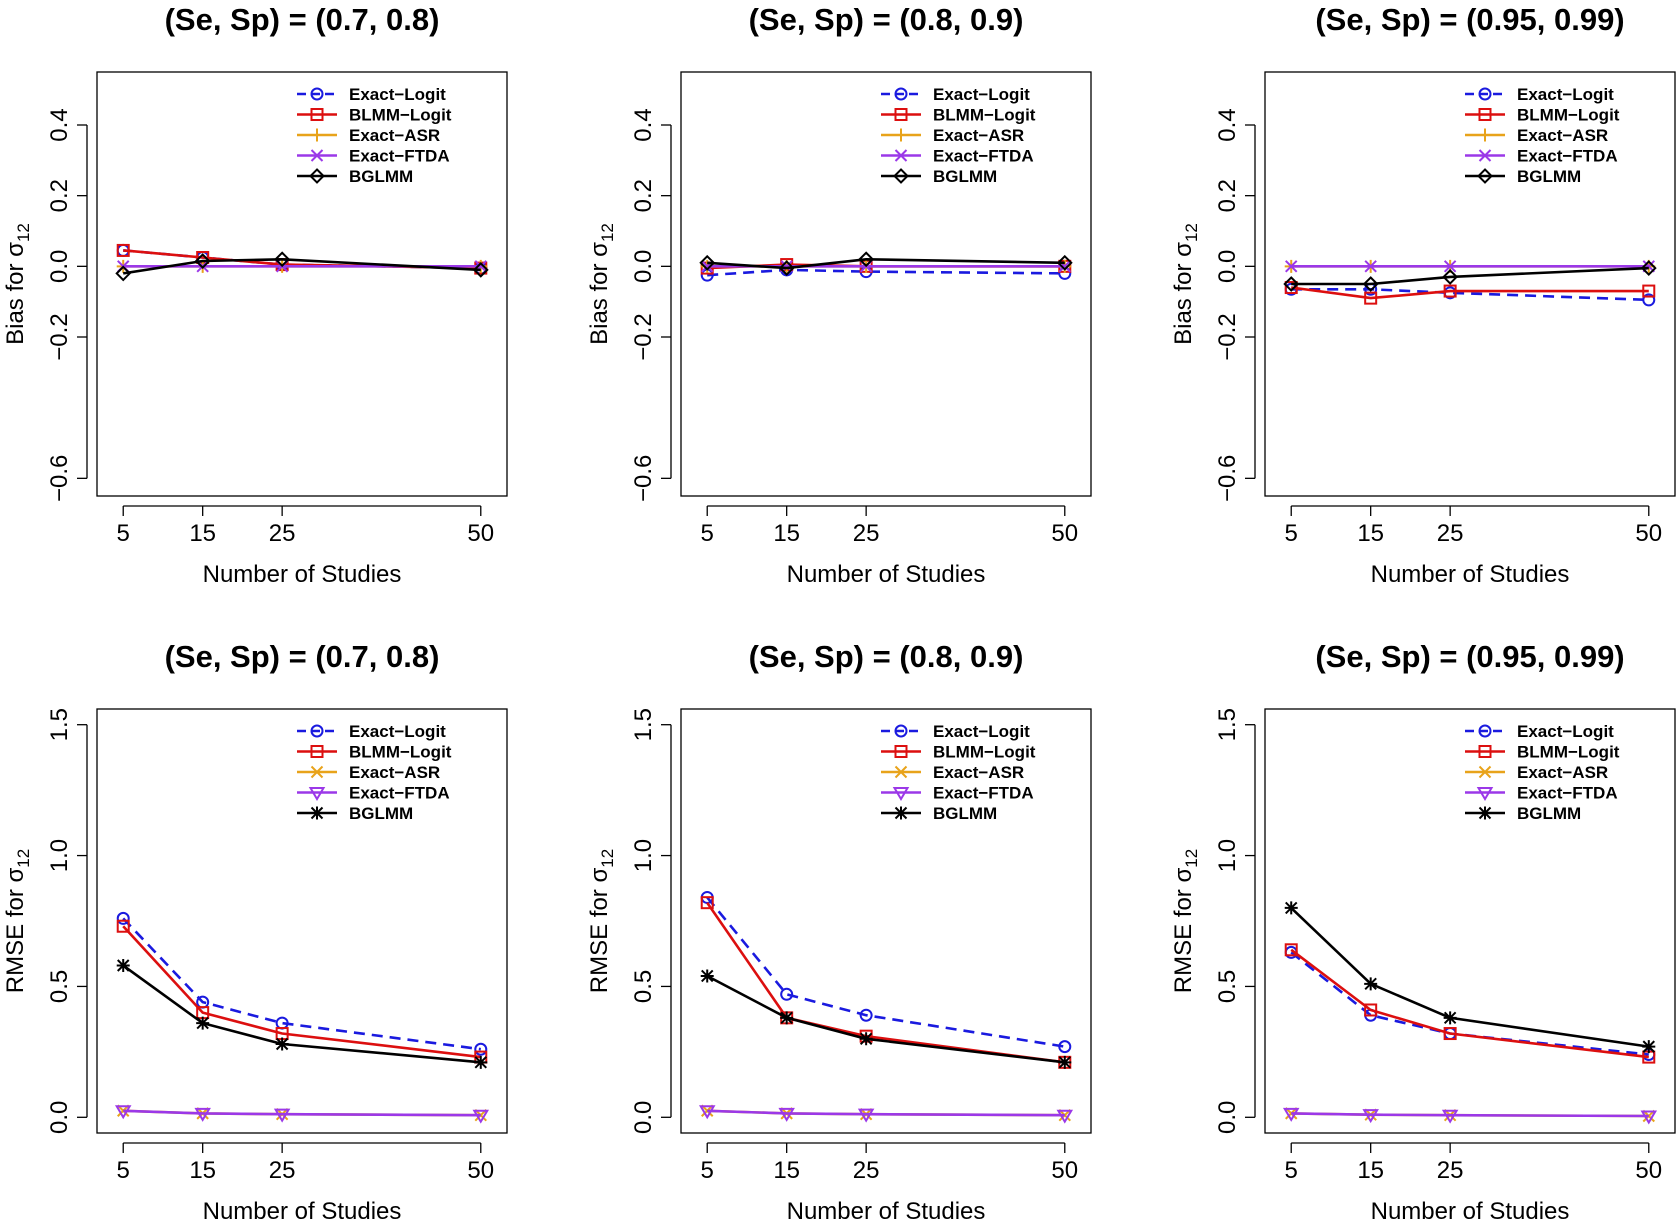 The width and height of the screenshot is (1677, 1225). I want to click on chart-title: (Se, Sp) = (0.7, 0.8), so click(302, 19).